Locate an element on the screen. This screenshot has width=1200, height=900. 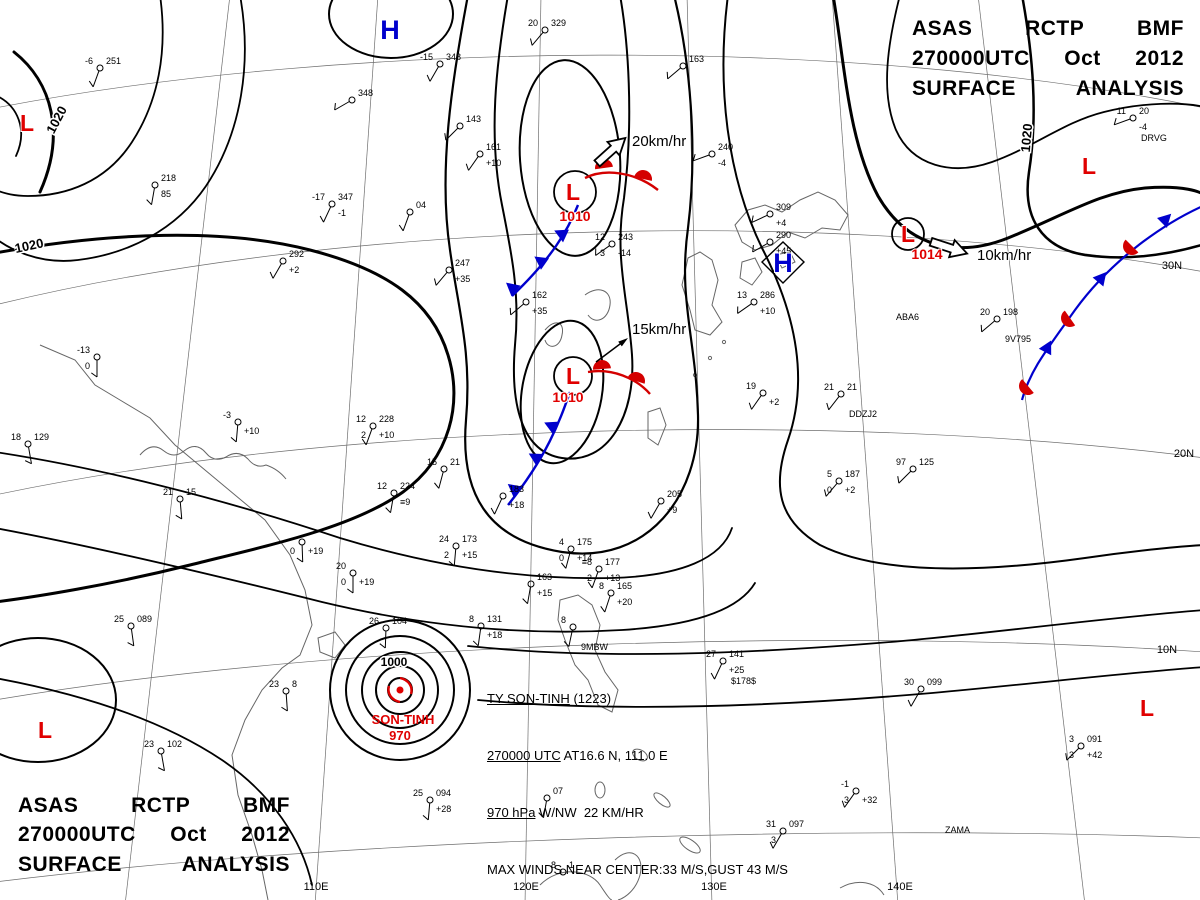
title-word: 270000UTC is located at coordinates (971, 58).